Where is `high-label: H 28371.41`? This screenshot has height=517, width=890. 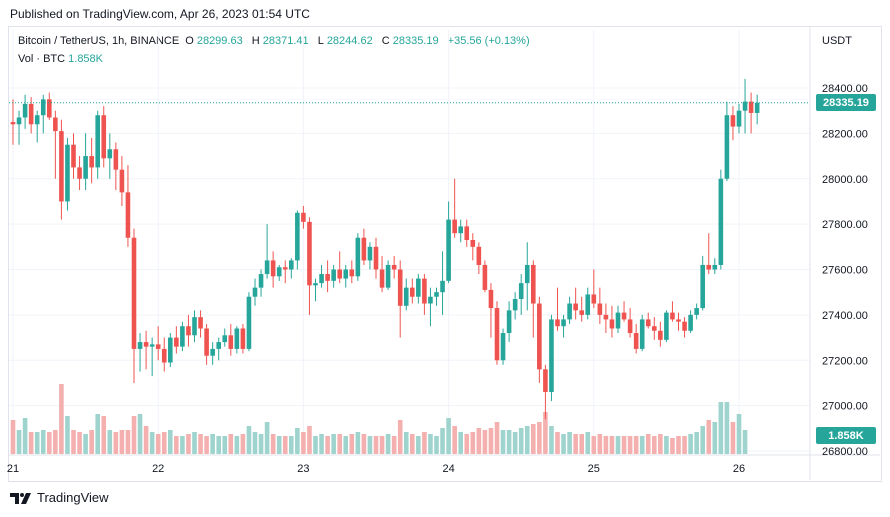
high-label: H 28371.41 is located at coordinates (280, 41).